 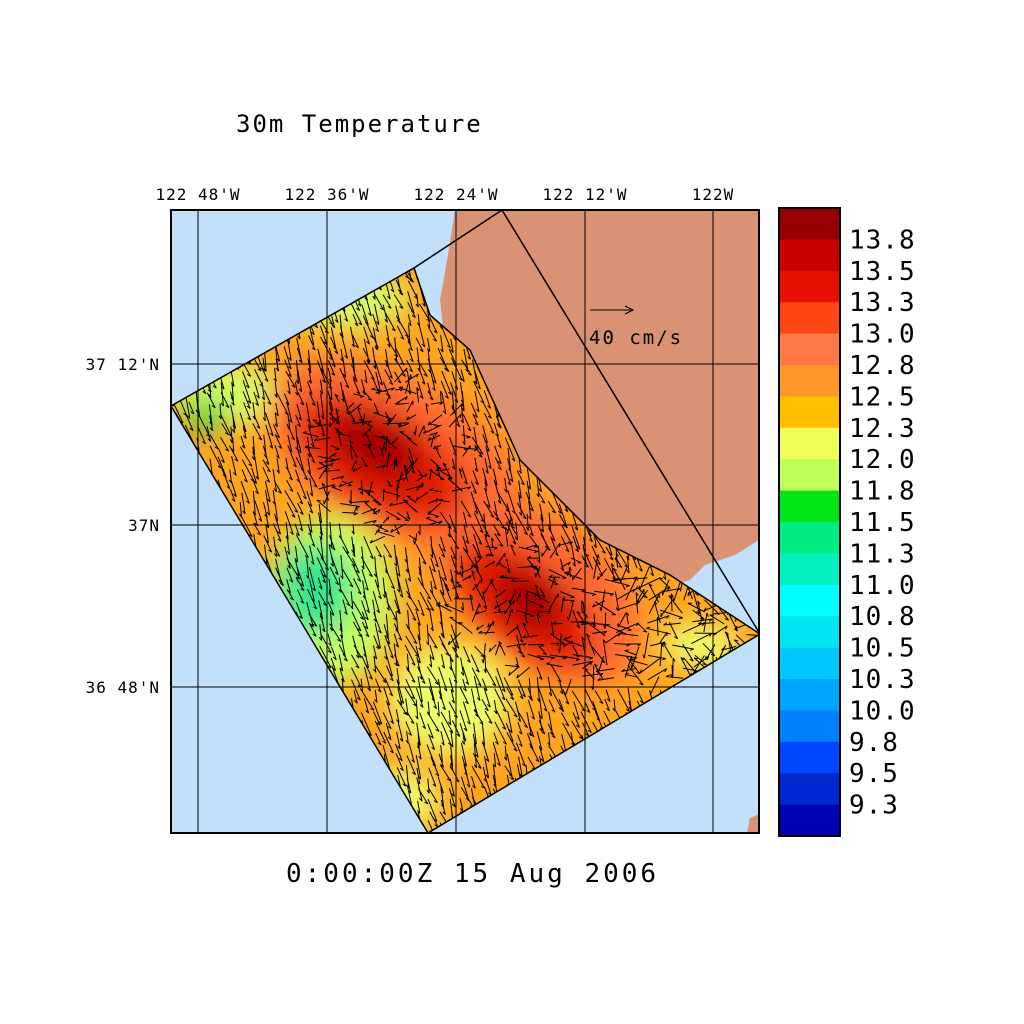 What do you see at coordinates (882, 523) in the screenshot?
I see `colorbar-label: 11.5` at bounding box center [882, 523].